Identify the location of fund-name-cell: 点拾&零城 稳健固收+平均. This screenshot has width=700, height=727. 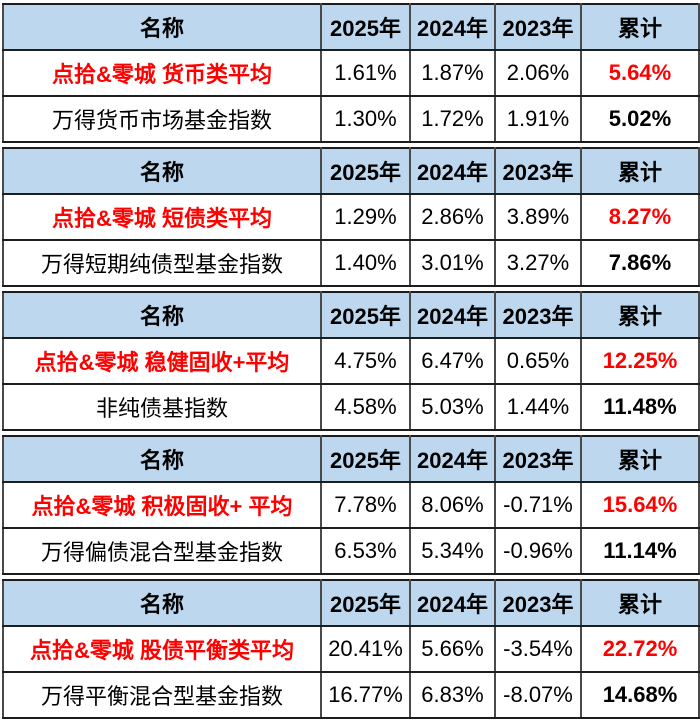
(162, 361).